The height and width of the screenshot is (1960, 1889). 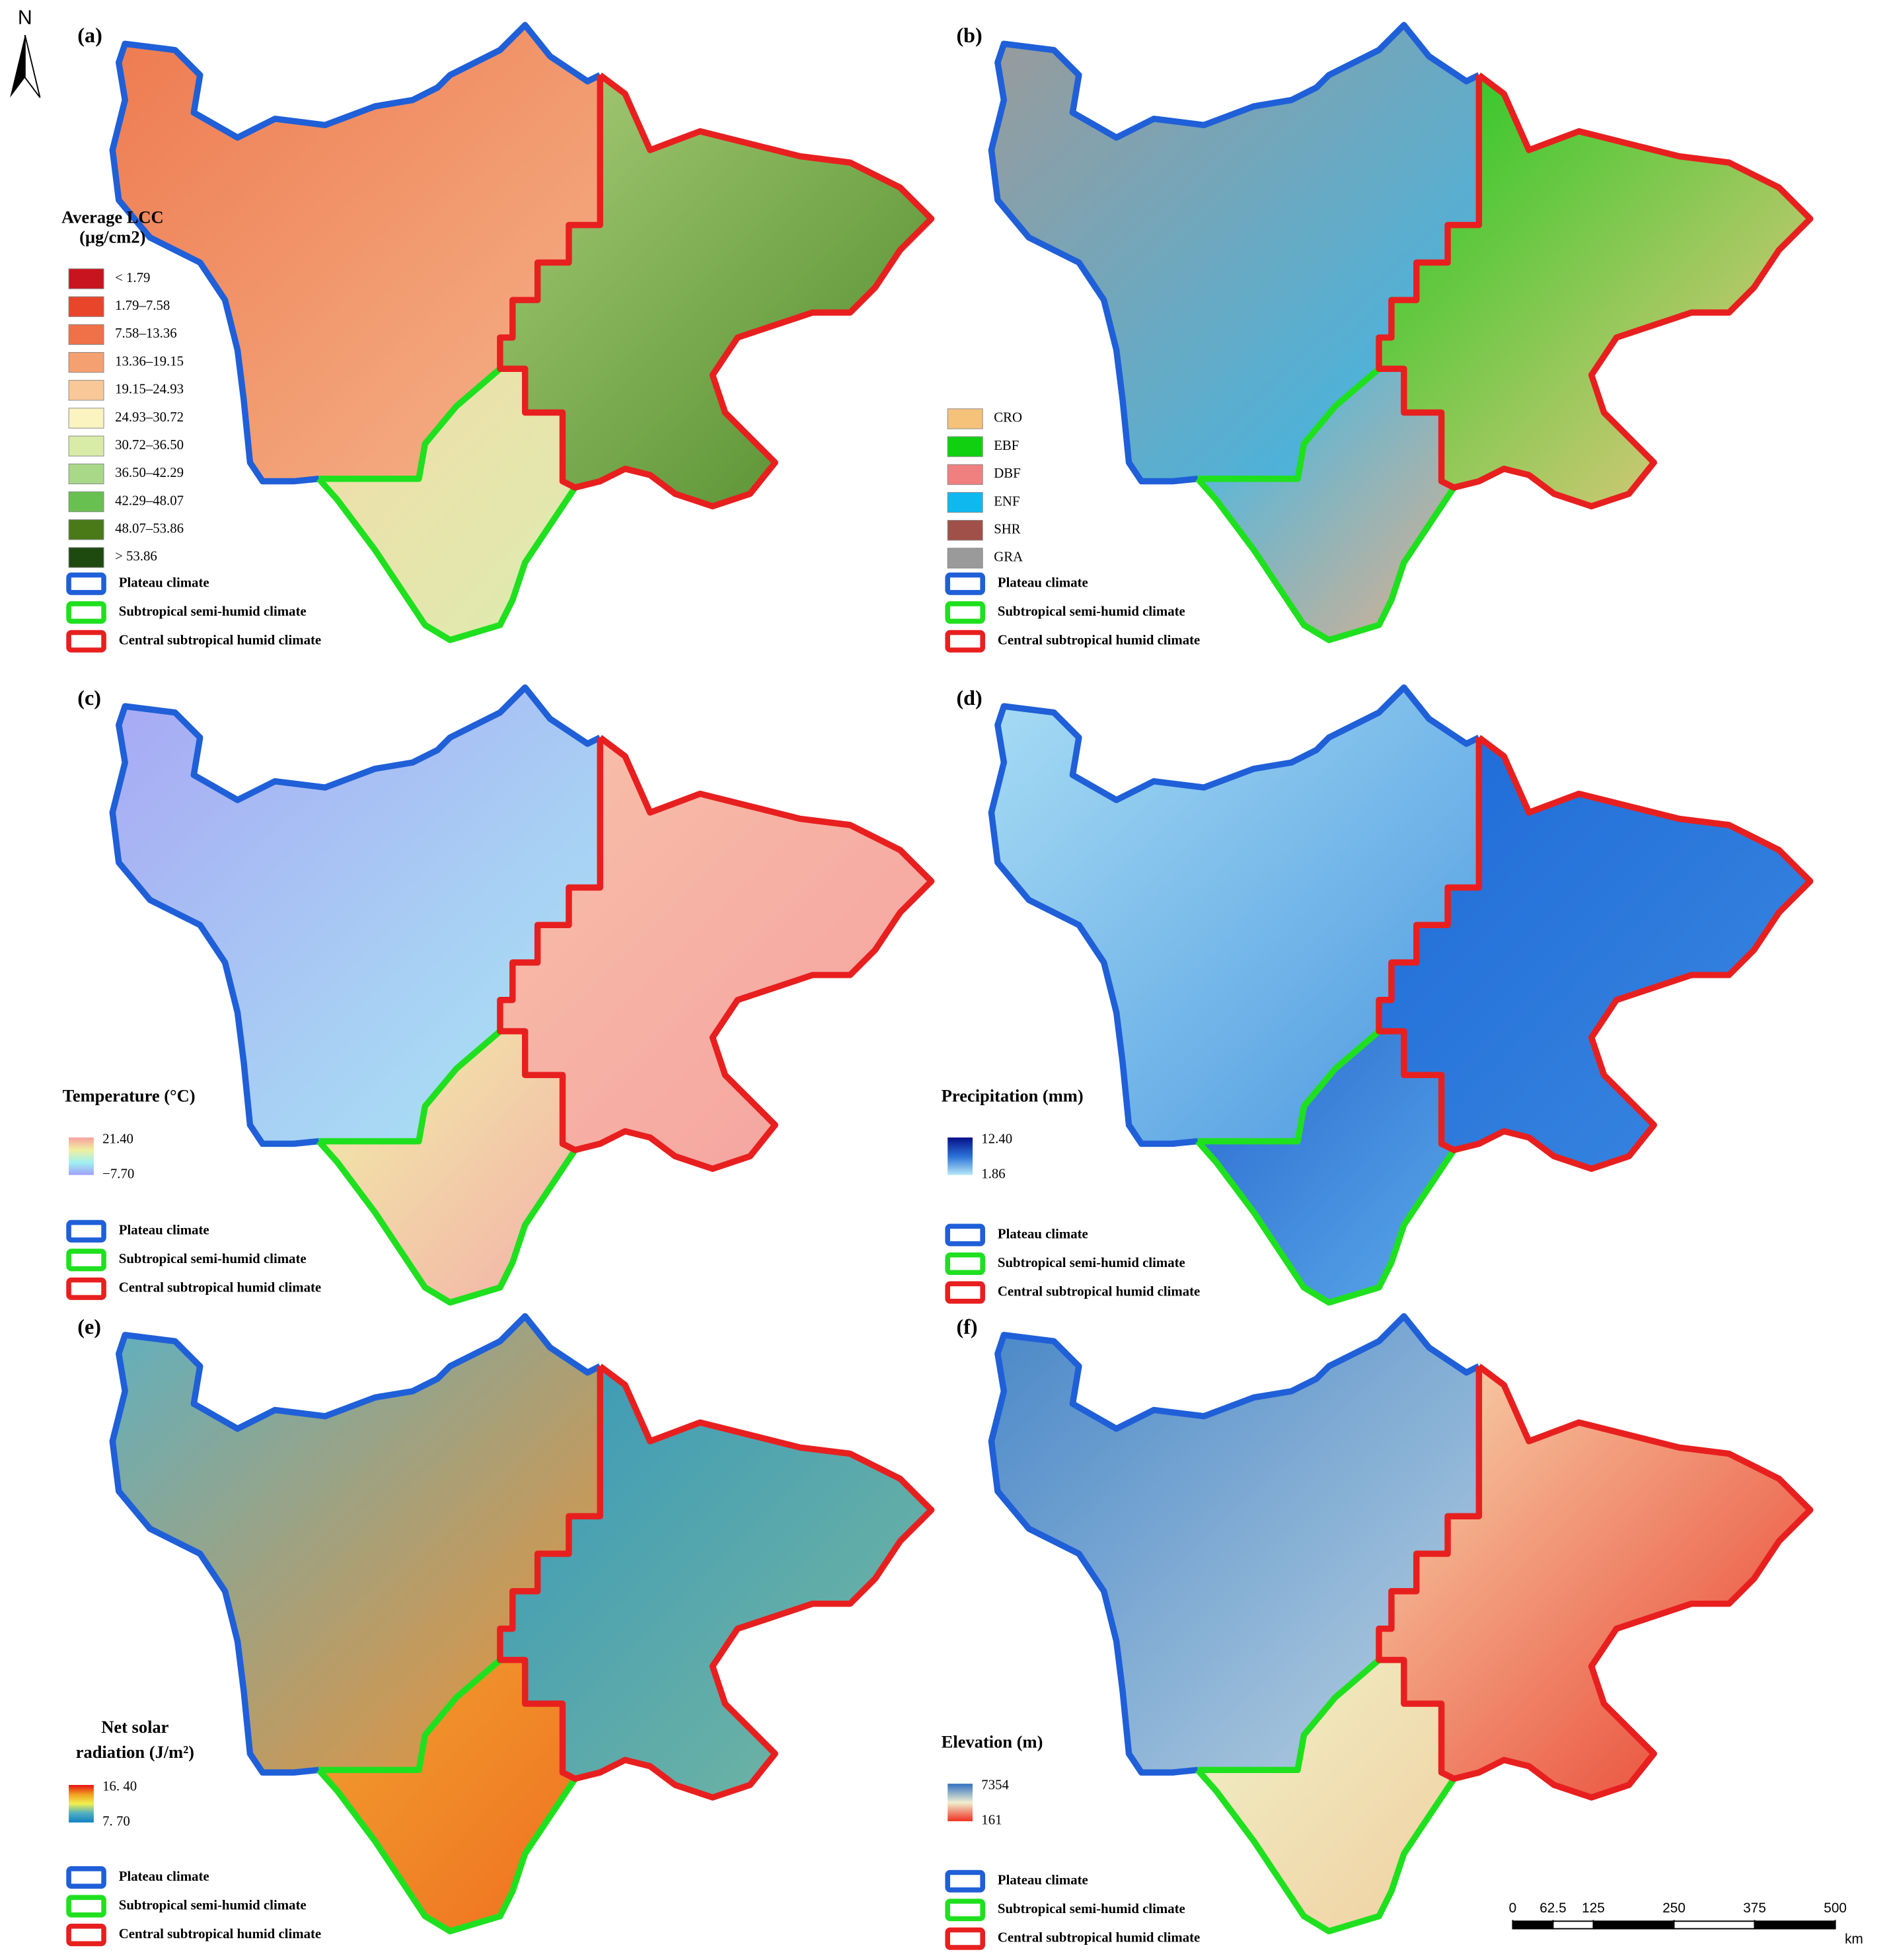 What do you see at coordinates (1006, 501) in the screenshot?
I see `legend-label: ENF` at bounding box center [1006, 501].